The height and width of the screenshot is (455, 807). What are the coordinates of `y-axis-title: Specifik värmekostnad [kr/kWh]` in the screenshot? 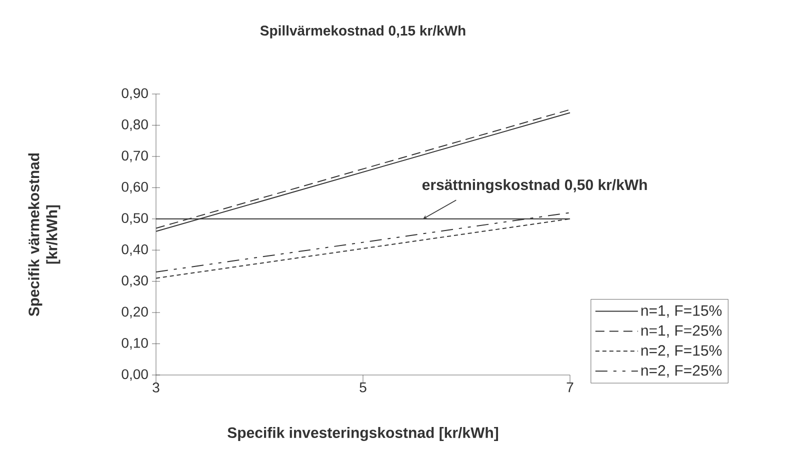 It's located at (44, 234).